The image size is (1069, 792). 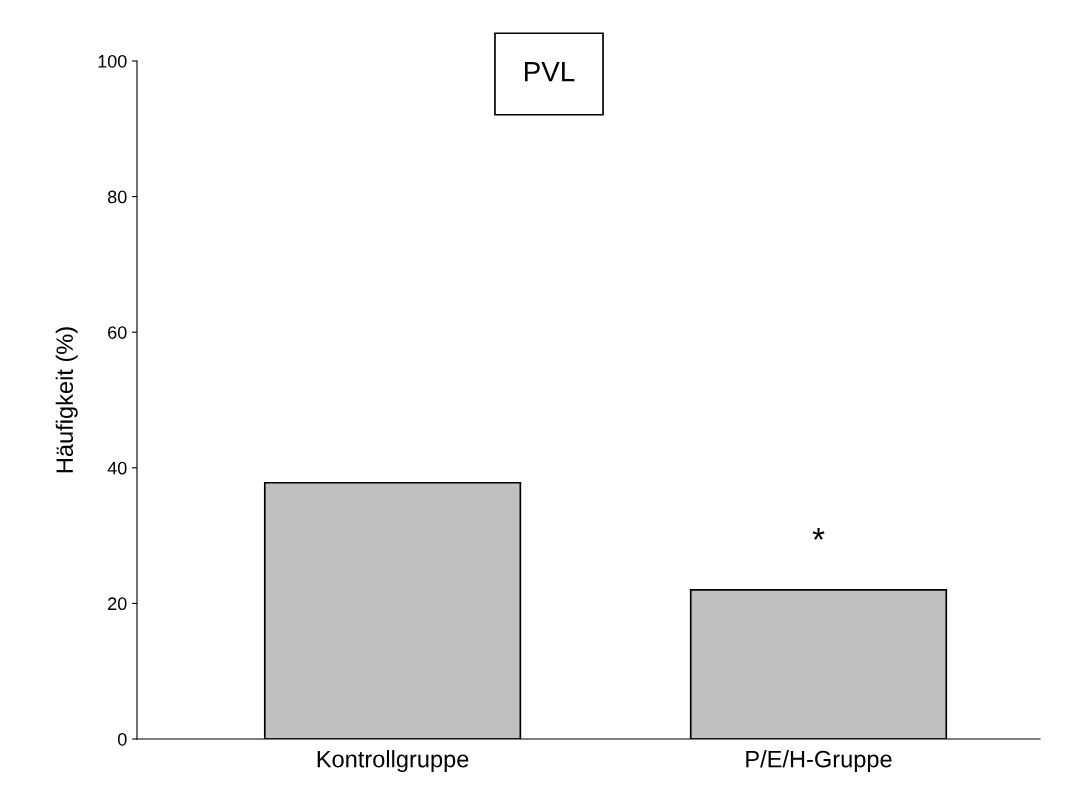 What do you see at coordinates (66, 400) in the screenshot?
I see `y-axis-title: Häufigkeit (%)` at bounding box center [66, 400].